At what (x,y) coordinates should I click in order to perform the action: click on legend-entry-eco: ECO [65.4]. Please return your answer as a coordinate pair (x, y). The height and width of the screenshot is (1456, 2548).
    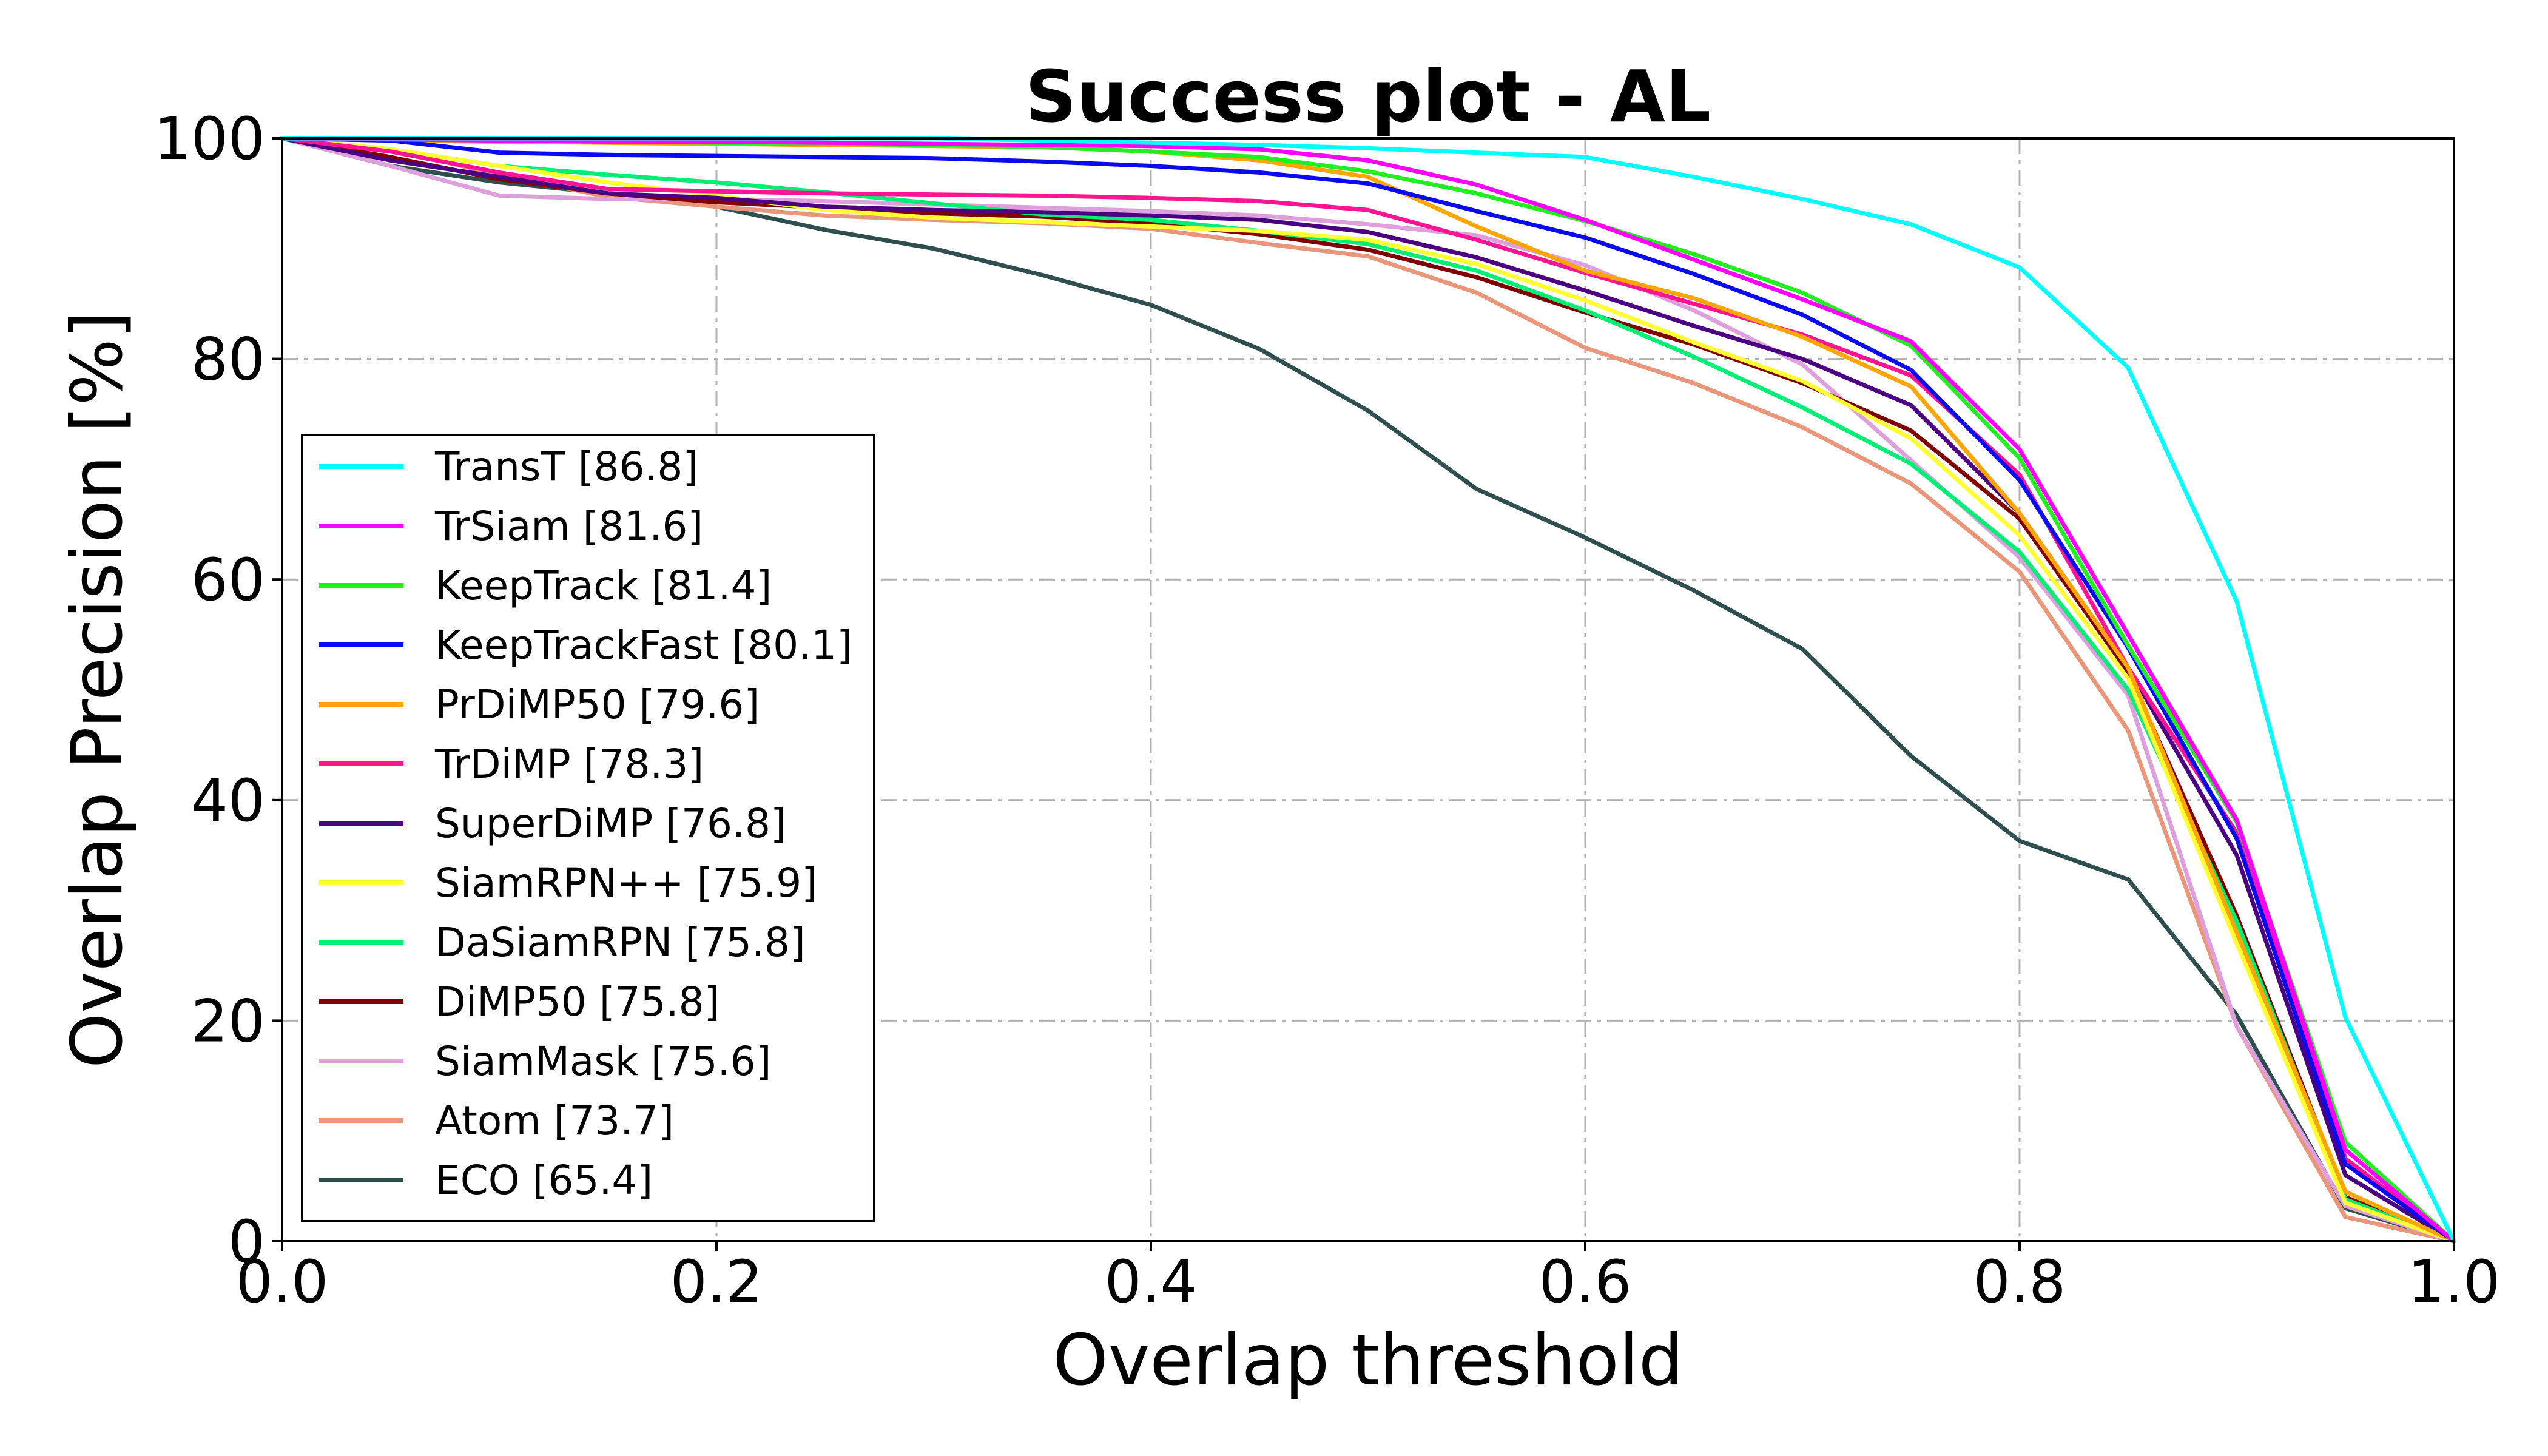
    Looking at the image, I should click on (485, 1180).